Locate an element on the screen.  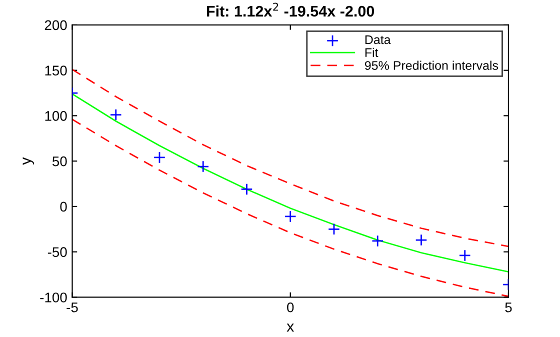
x-tick-label: -5 is located at coordinates (72, 307).